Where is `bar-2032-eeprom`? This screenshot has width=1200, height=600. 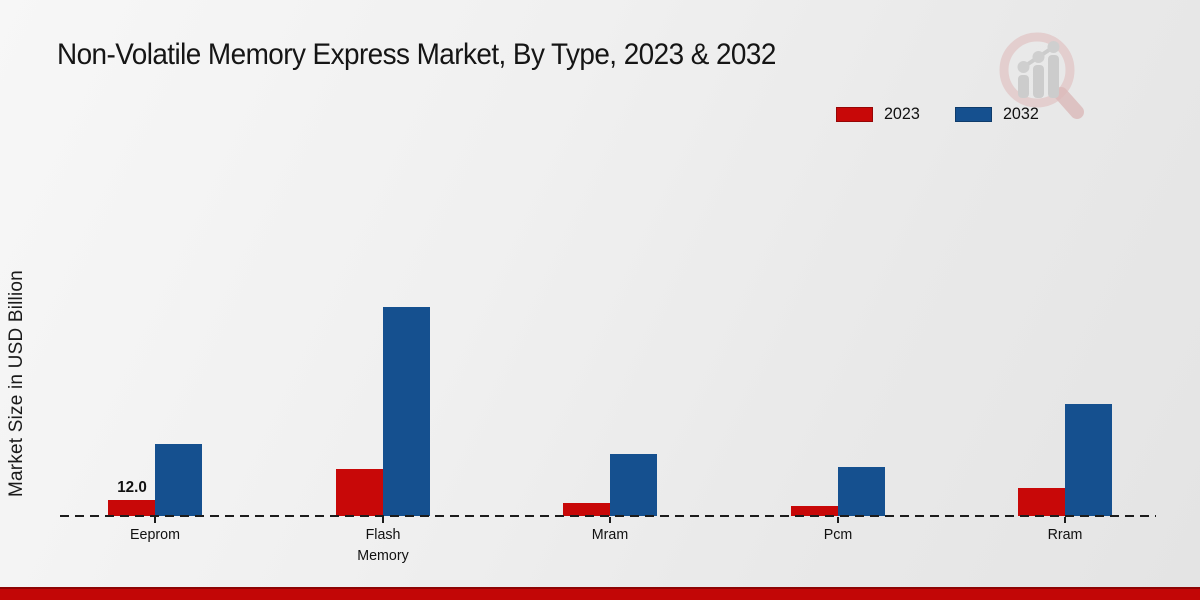 bar-2032-eeprom is located at coordinates (178, 480).